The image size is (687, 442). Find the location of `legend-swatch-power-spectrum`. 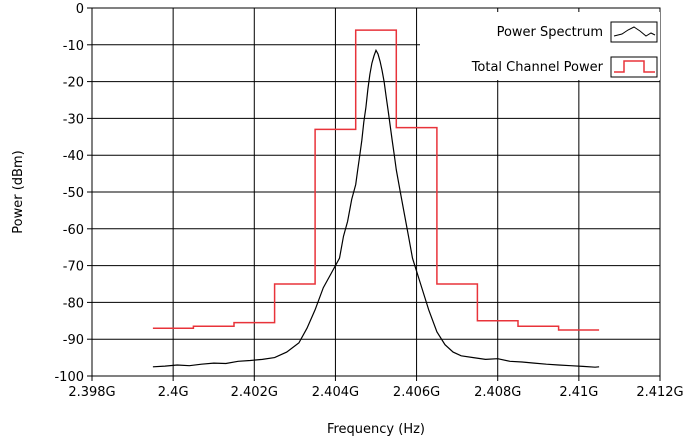

legend-swatch-power-spectrum is located at coordinates (634, 32).